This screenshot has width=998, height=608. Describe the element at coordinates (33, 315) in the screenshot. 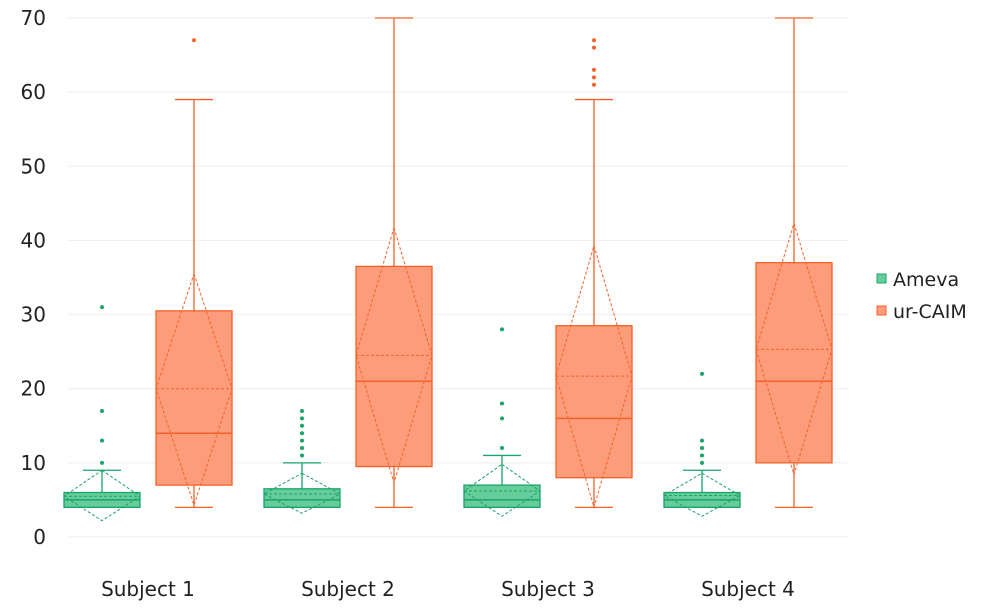

I see `y-tick-label: 30` at that location.